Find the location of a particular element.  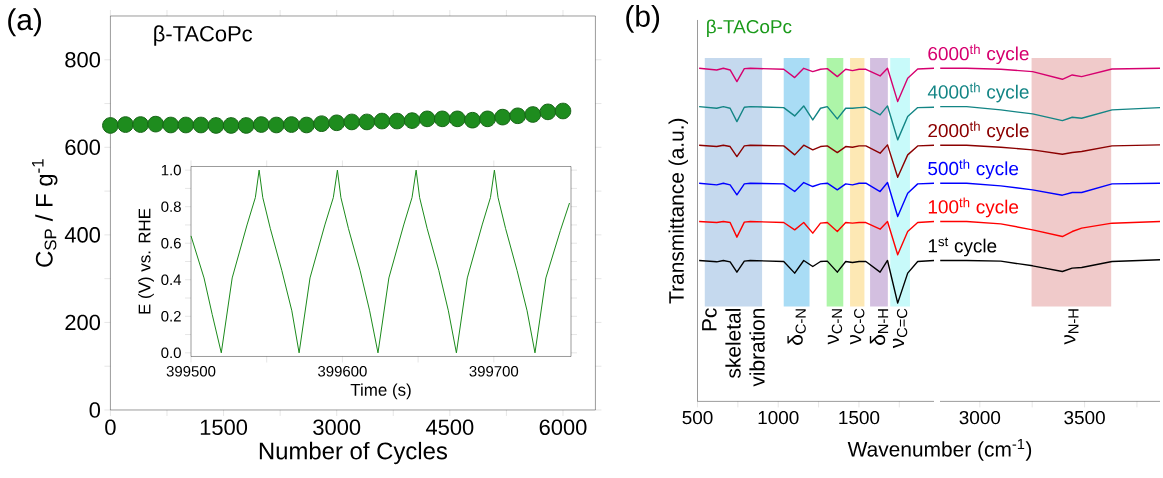

x-tick-label: 1000 is located at coordinates (778, 417).